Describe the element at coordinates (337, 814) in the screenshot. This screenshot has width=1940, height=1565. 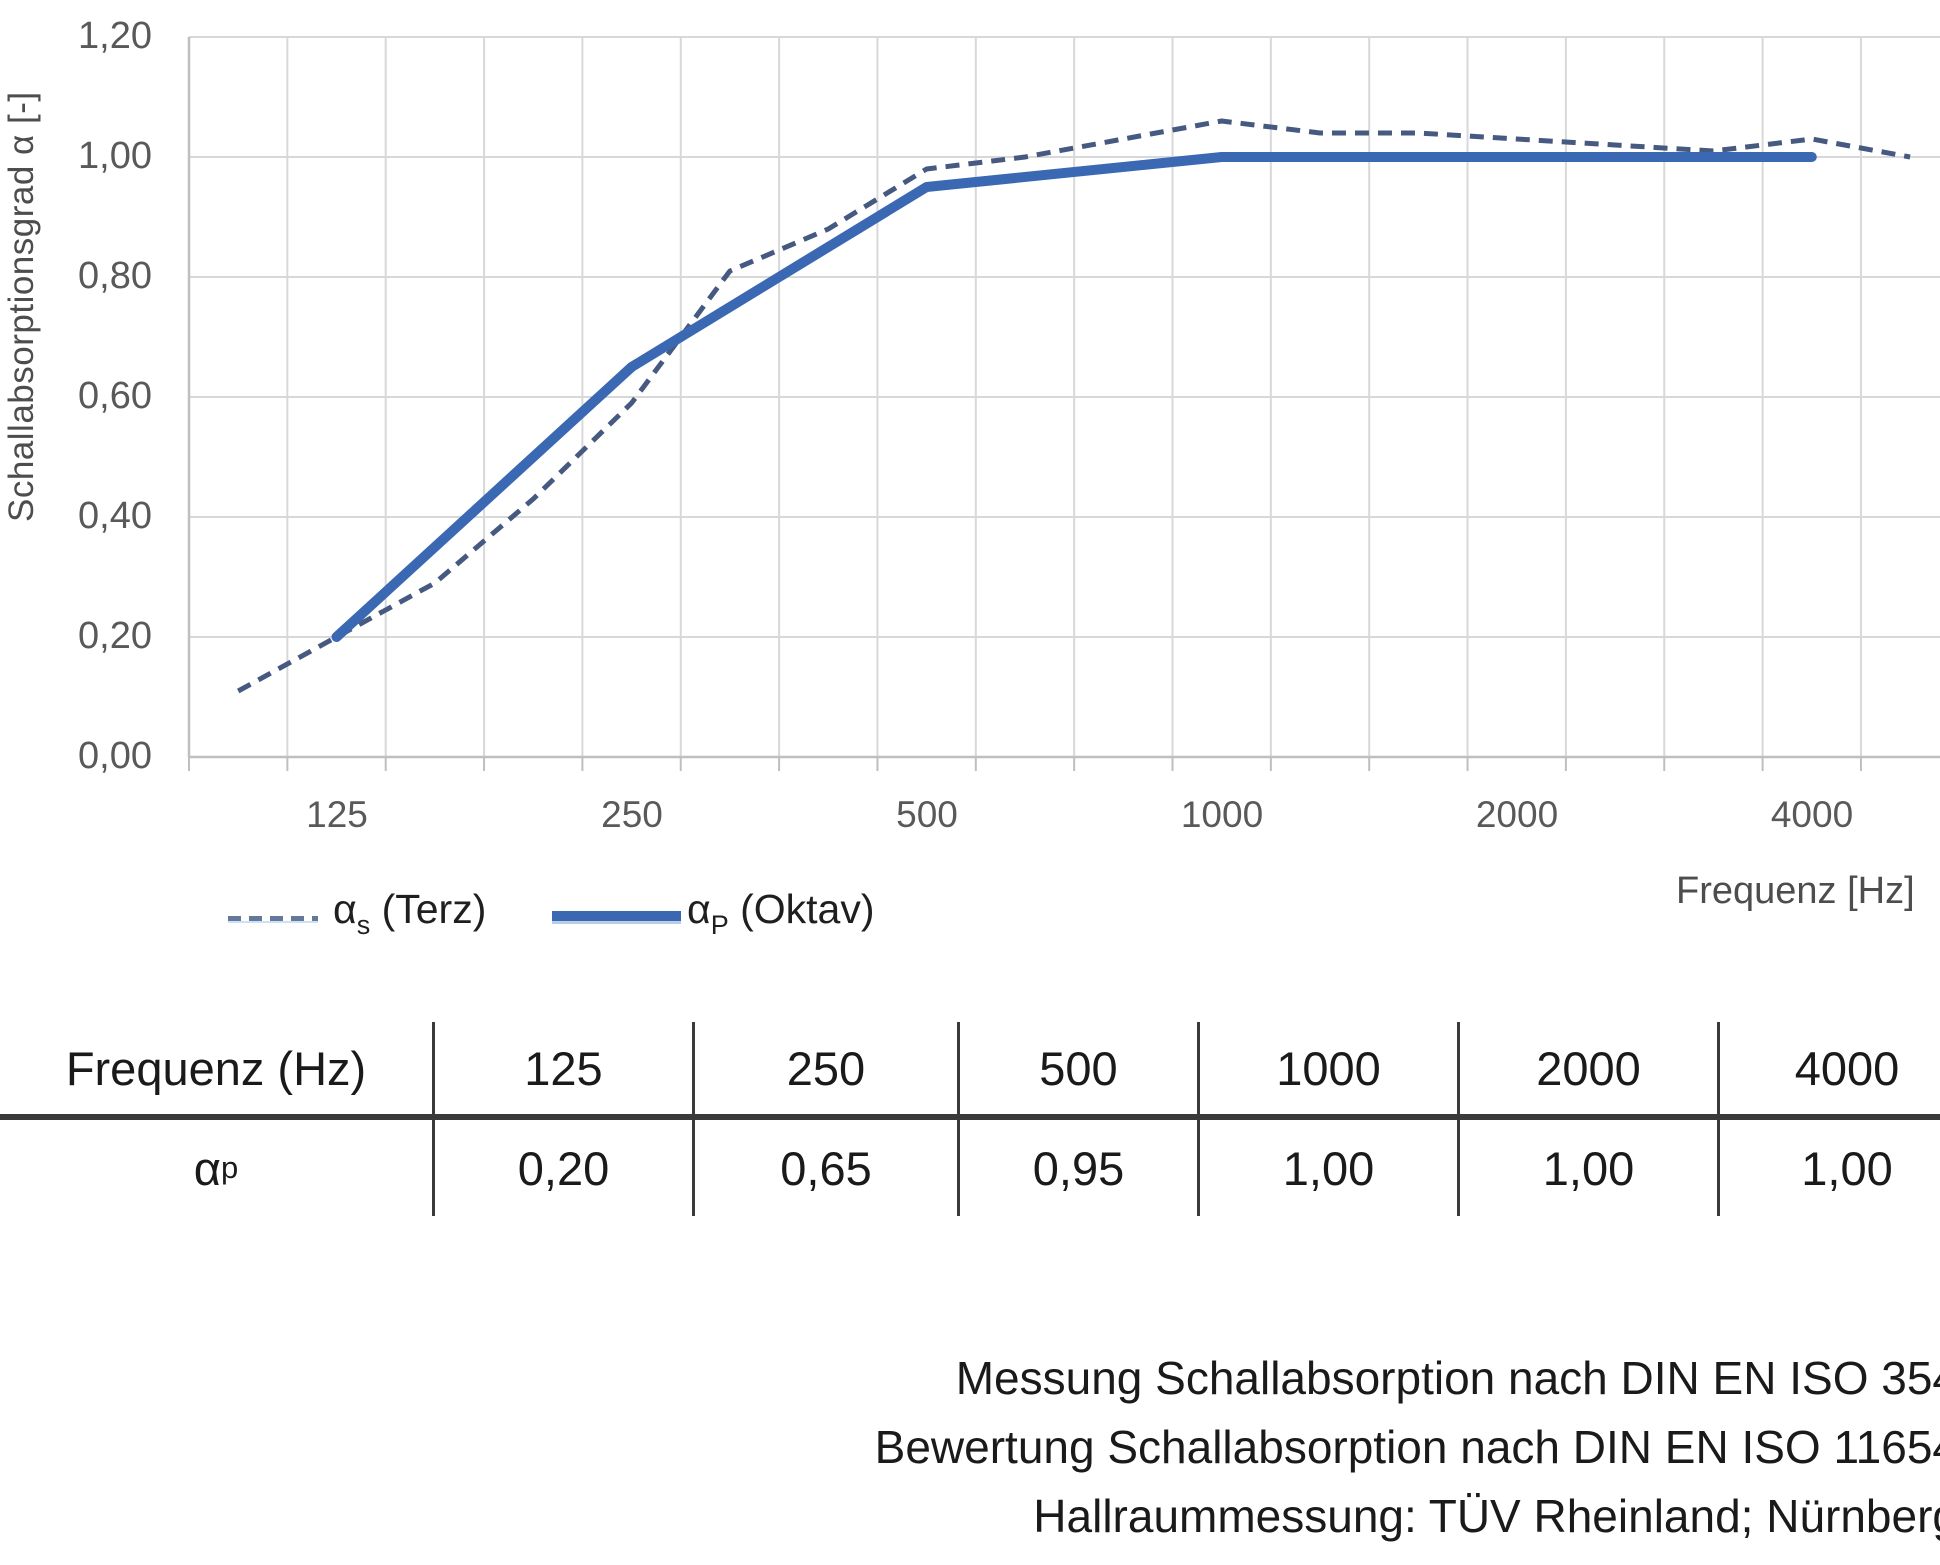
I see `x-tick-label: 125` at that location.